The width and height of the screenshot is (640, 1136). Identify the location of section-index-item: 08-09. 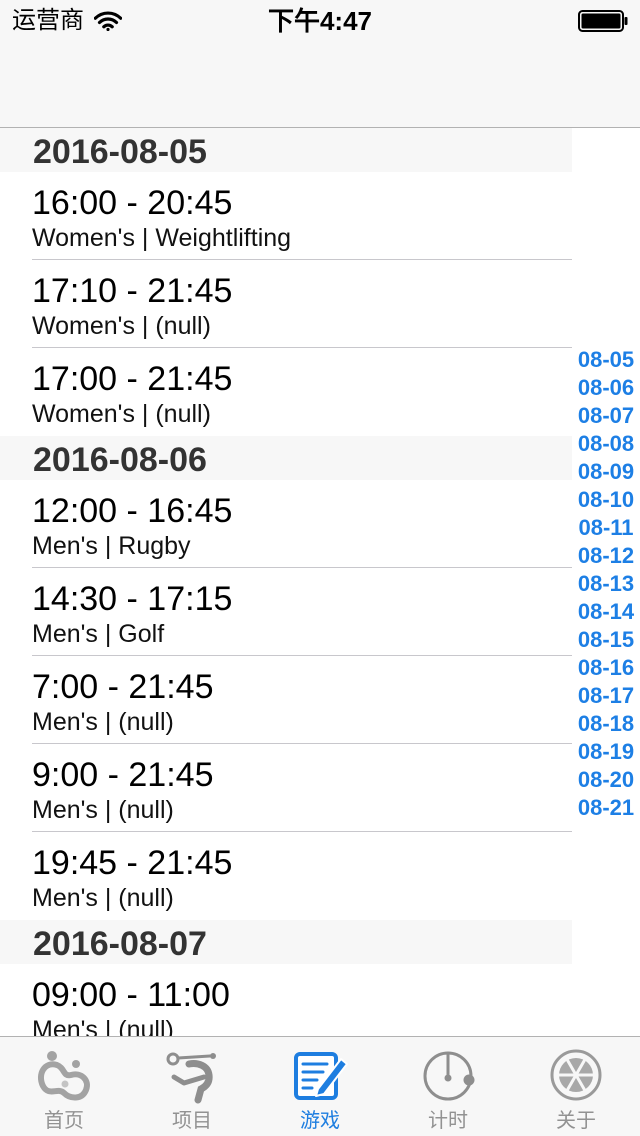
(606, 471).